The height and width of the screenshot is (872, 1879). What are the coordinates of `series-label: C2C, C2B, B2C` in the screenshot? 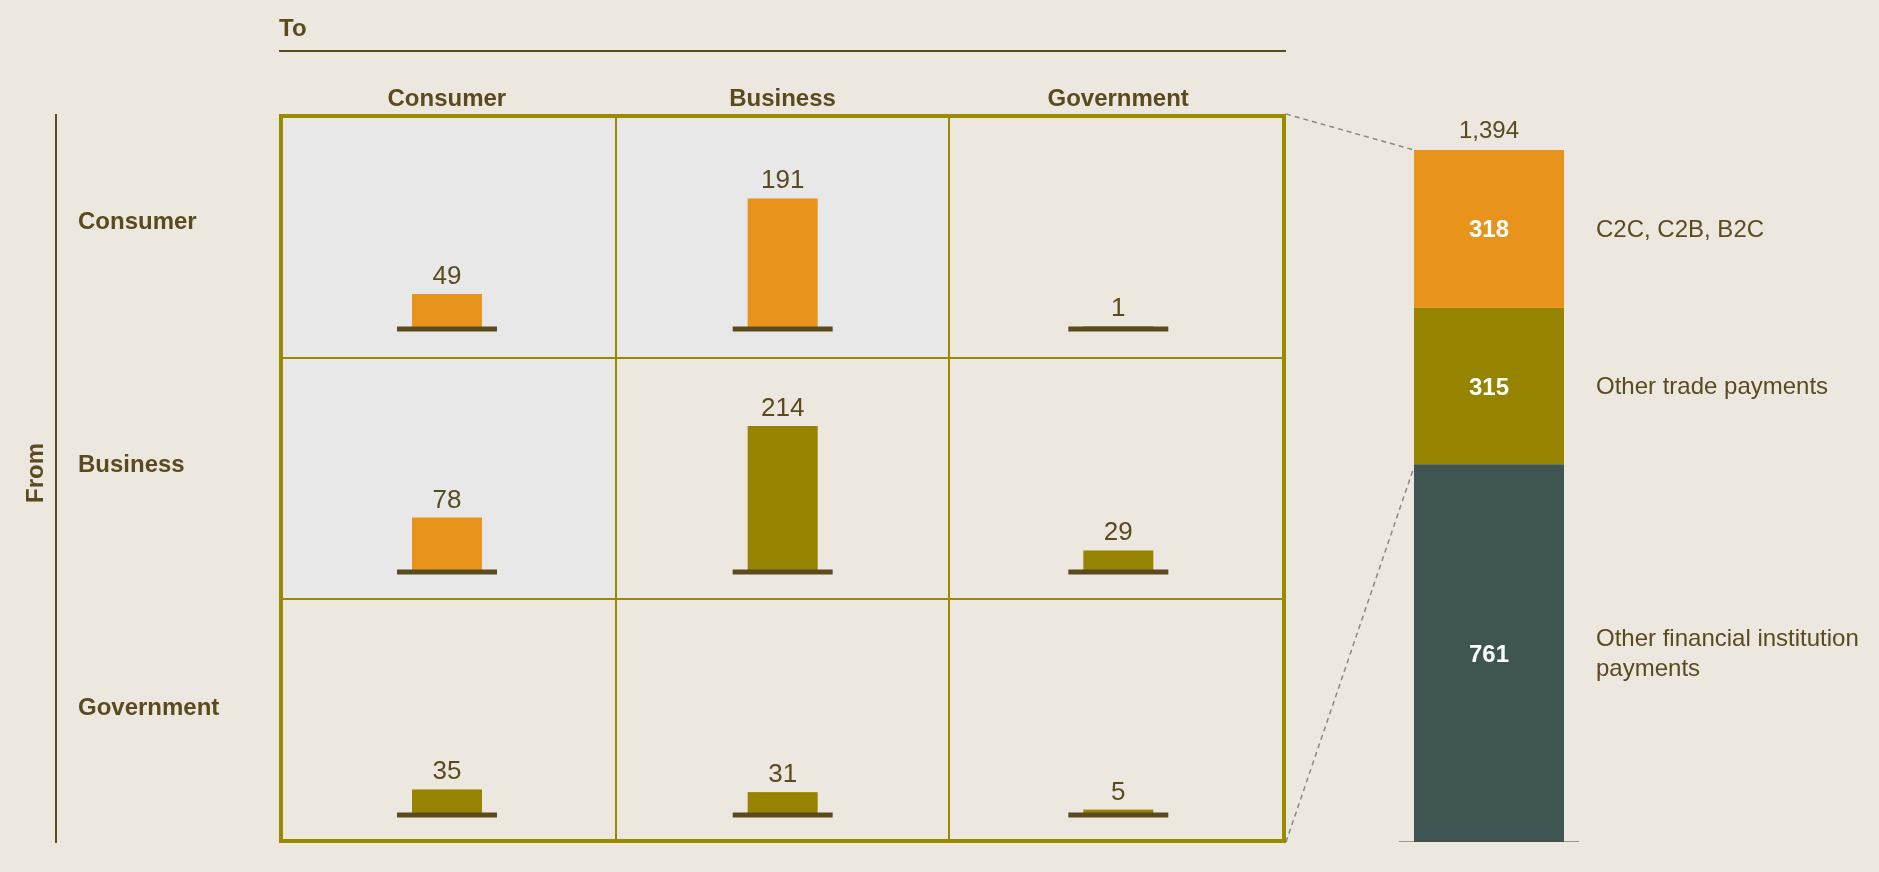 It's located at (1680, 228).